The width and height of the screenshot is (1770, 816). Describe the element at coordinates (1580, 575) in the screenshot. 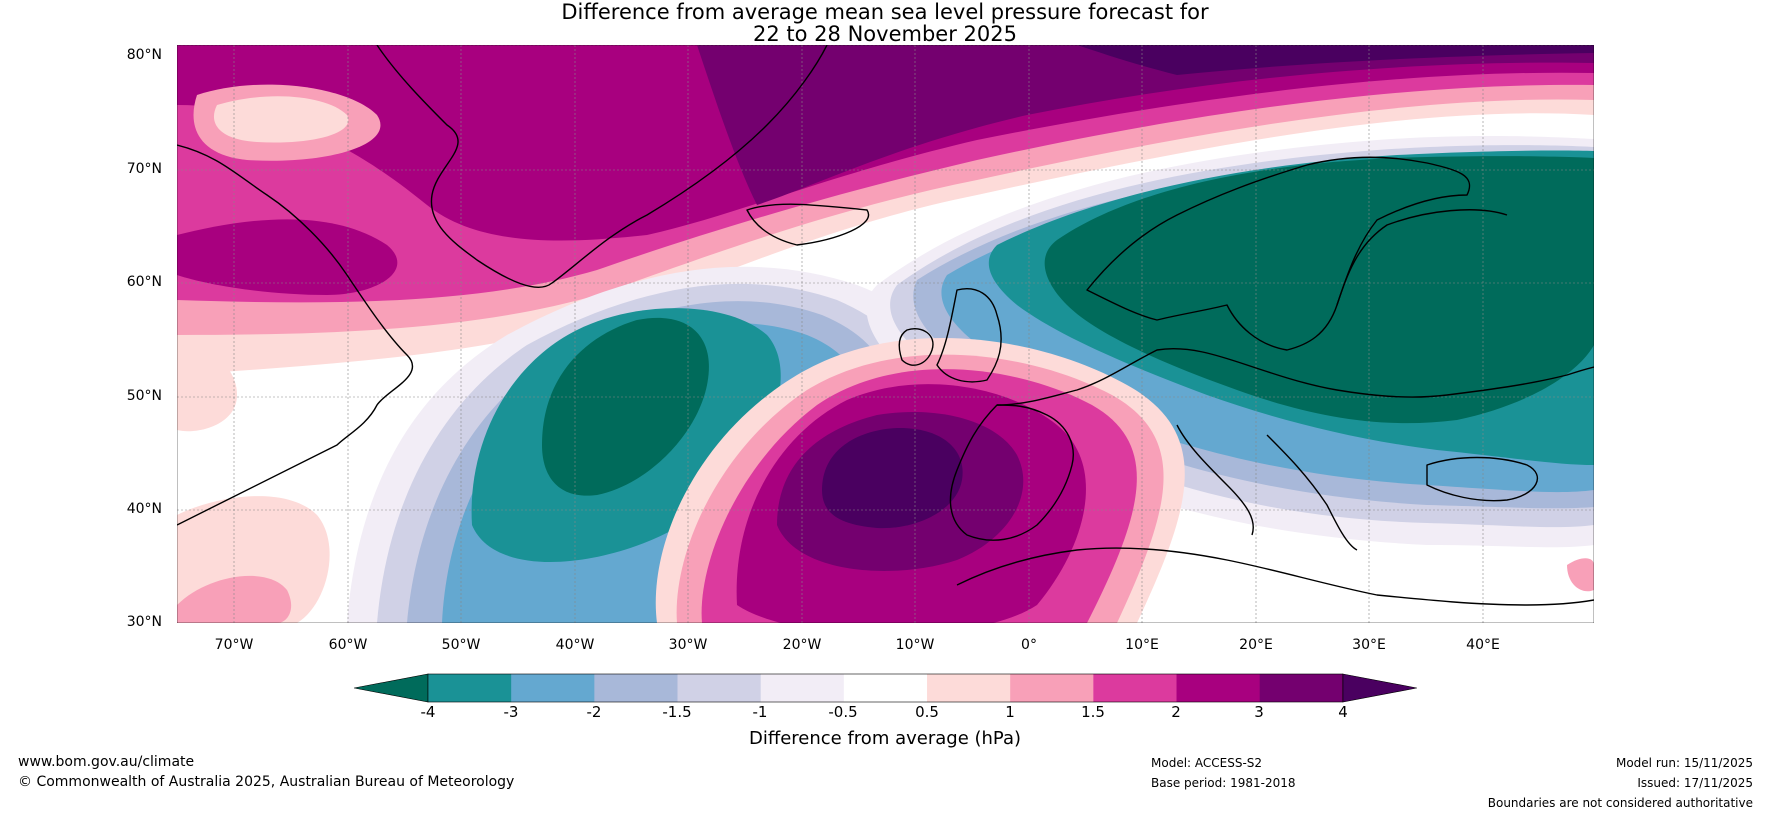

I see `se-positive-pocket` at that location.